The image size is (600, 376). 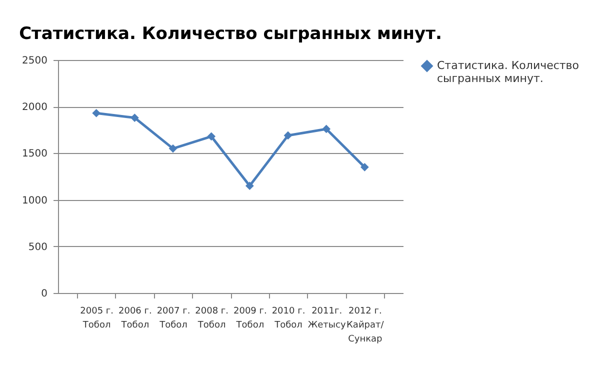 I want to click on x-tick-label: 2007 г. Тобол, so click(x=173, y=318).